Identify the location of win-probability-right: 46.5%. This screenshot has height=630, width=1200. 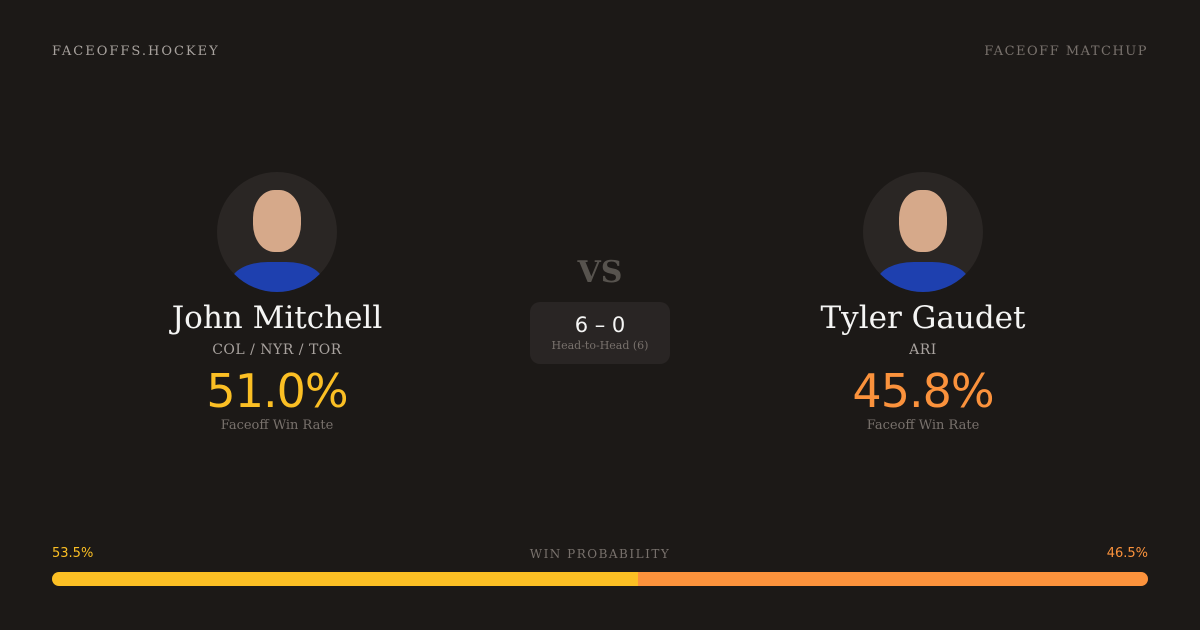
(1127, 553).